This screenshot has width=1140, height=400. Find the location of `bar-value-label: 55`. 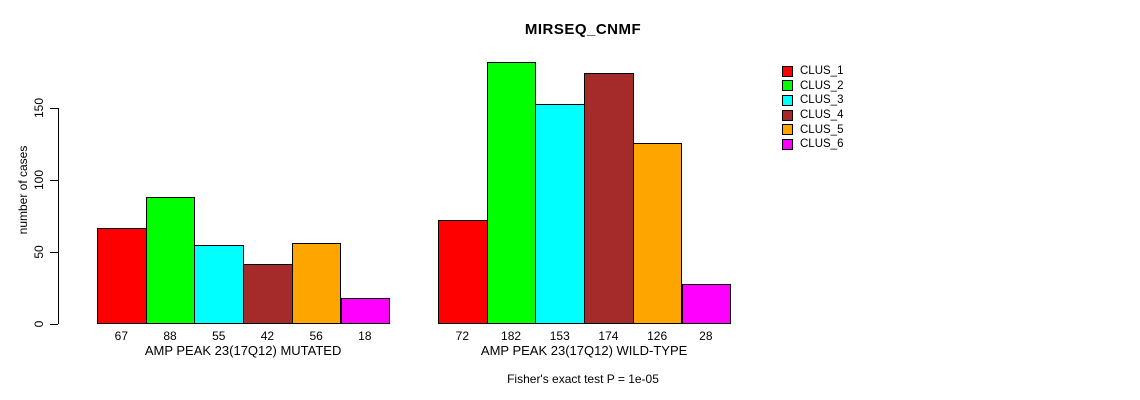

bar-value-label: 55 is located at coordinates (219, 336).